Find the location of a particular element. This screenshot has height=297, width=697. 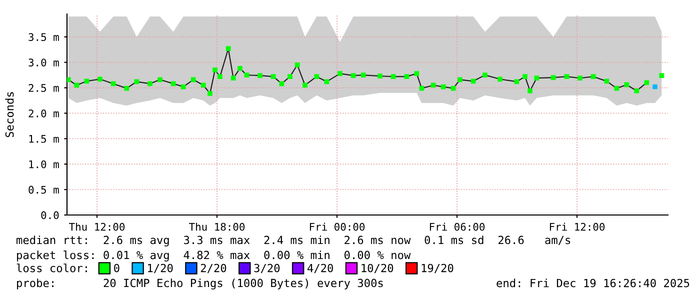

legend-label: 1/20 is located at coordinates (160, 269).